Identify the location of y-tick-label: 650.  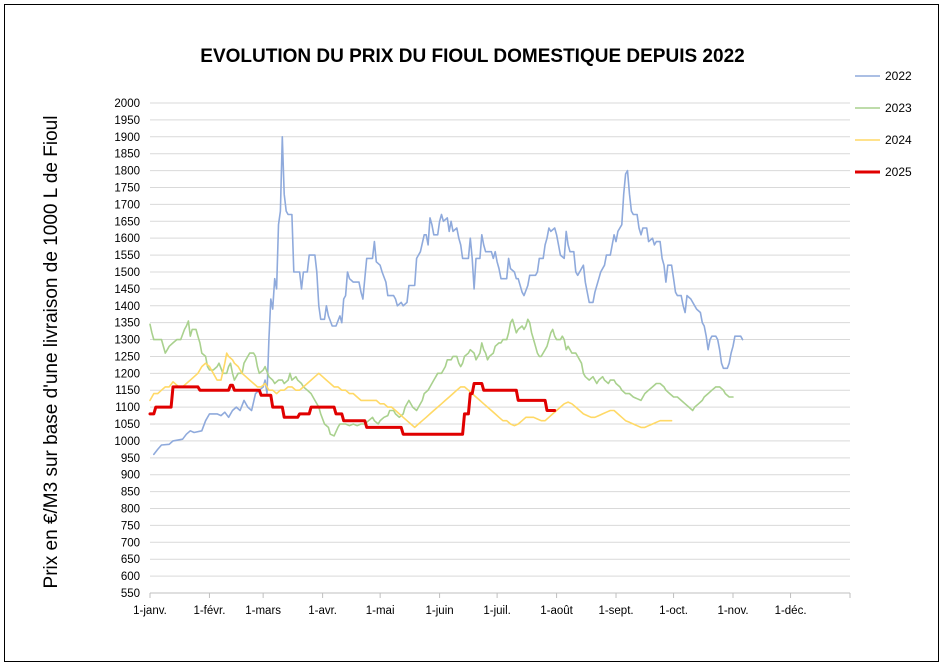
(130, 560).